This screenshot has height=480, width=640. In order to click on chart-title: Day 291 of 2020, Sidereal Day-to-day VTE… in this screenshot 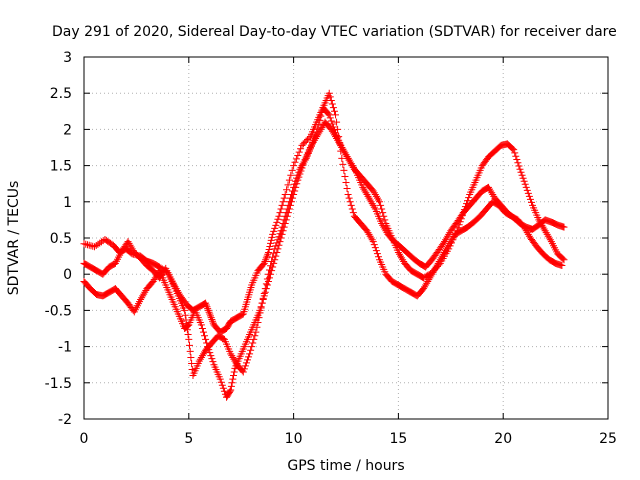, I will do `click(334, 32)`.